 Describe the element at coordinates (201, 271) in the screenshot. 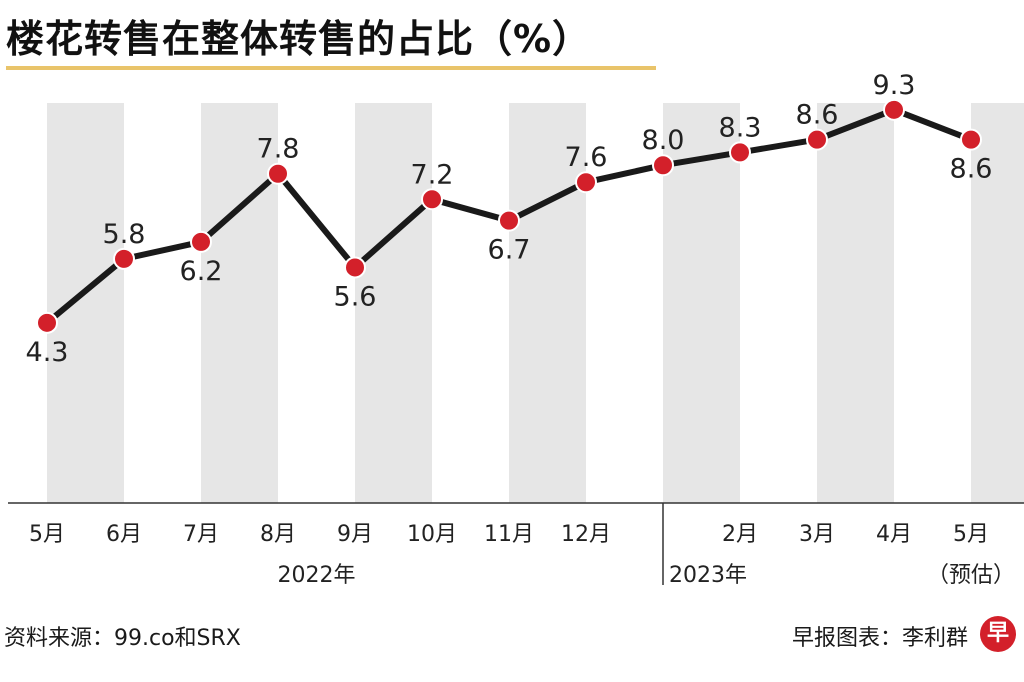

I see `value-label: 6.2` at that location.